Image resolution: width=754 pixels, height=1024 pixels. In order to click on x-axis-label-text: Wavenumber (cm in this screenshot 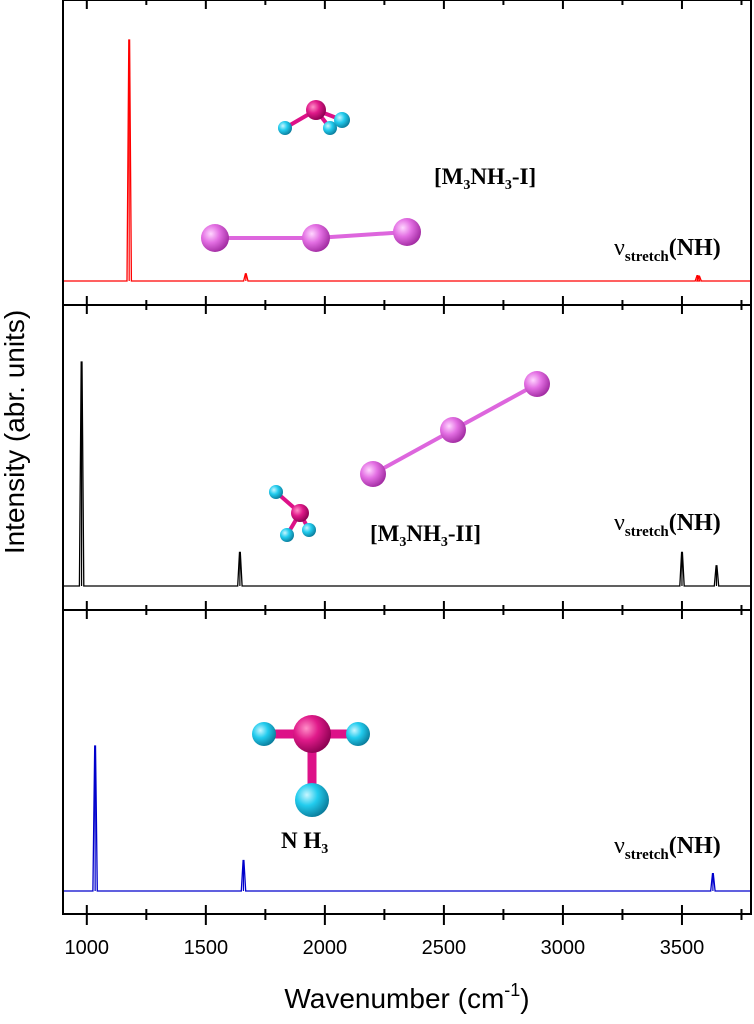, I will do `click(394, 998)`.